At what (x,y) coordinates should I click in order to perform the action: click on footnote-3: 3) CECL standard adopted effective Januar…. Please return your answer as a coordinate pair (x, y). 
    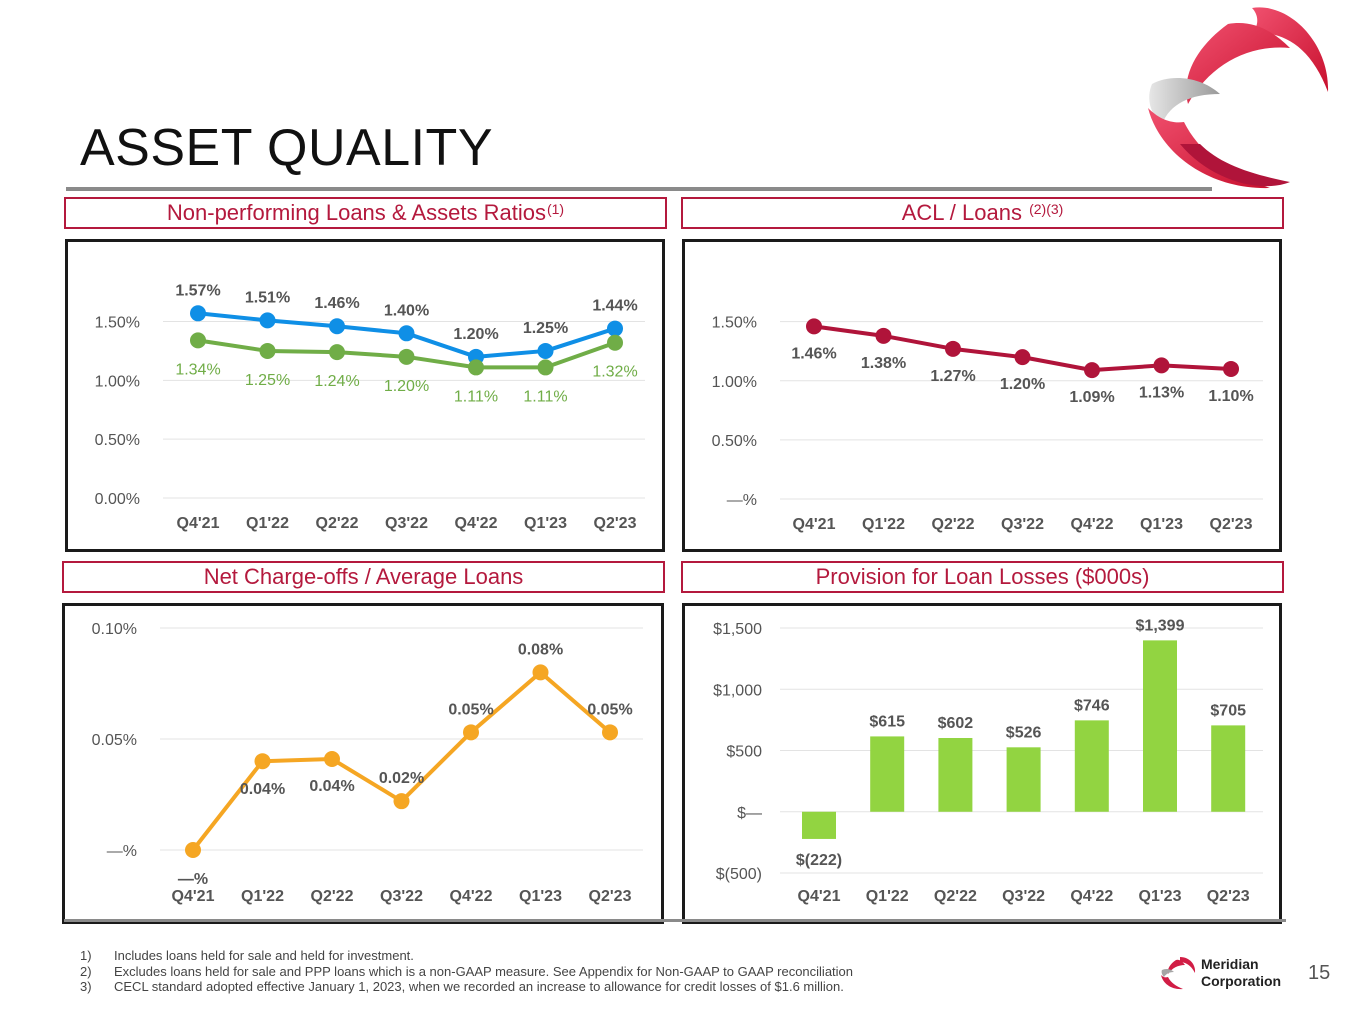
    Looking at the image, I should click on (462, 986).